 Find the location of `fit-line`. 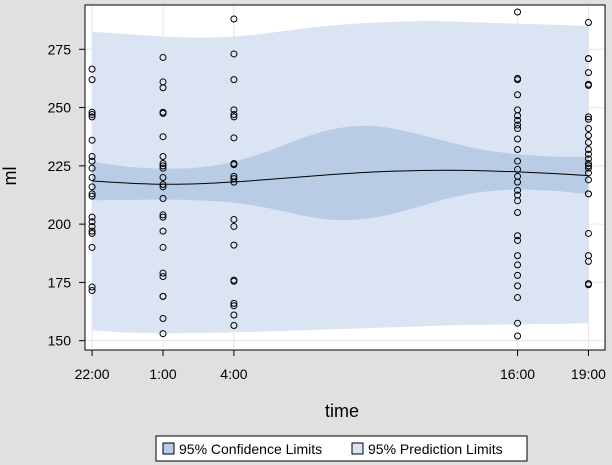

fit-line is located at coordinates (340, 177).